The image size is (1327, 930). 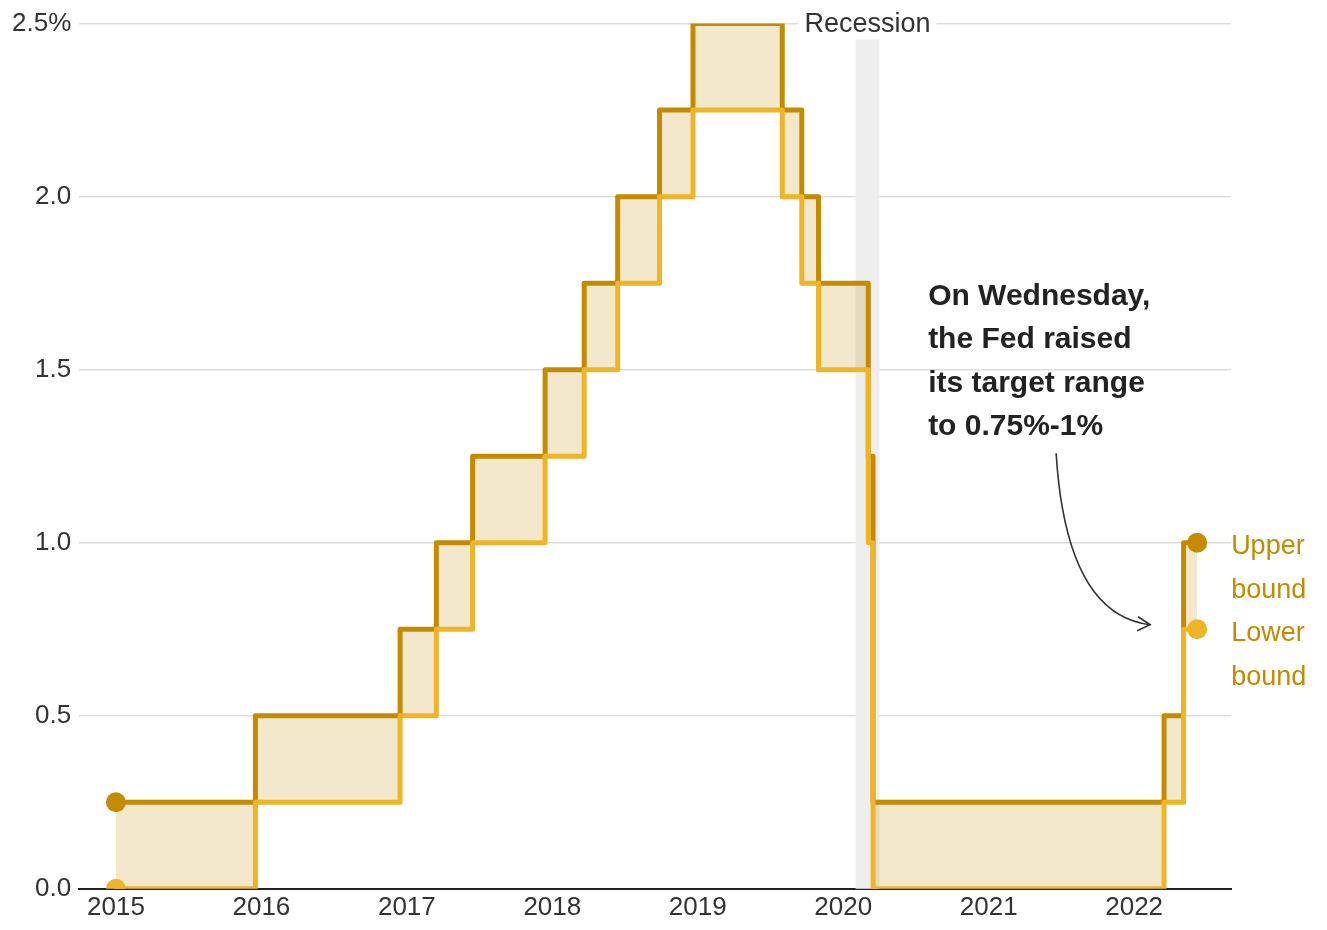 I want to click on series-label: Lower bound, so click(x=1269, y=653).